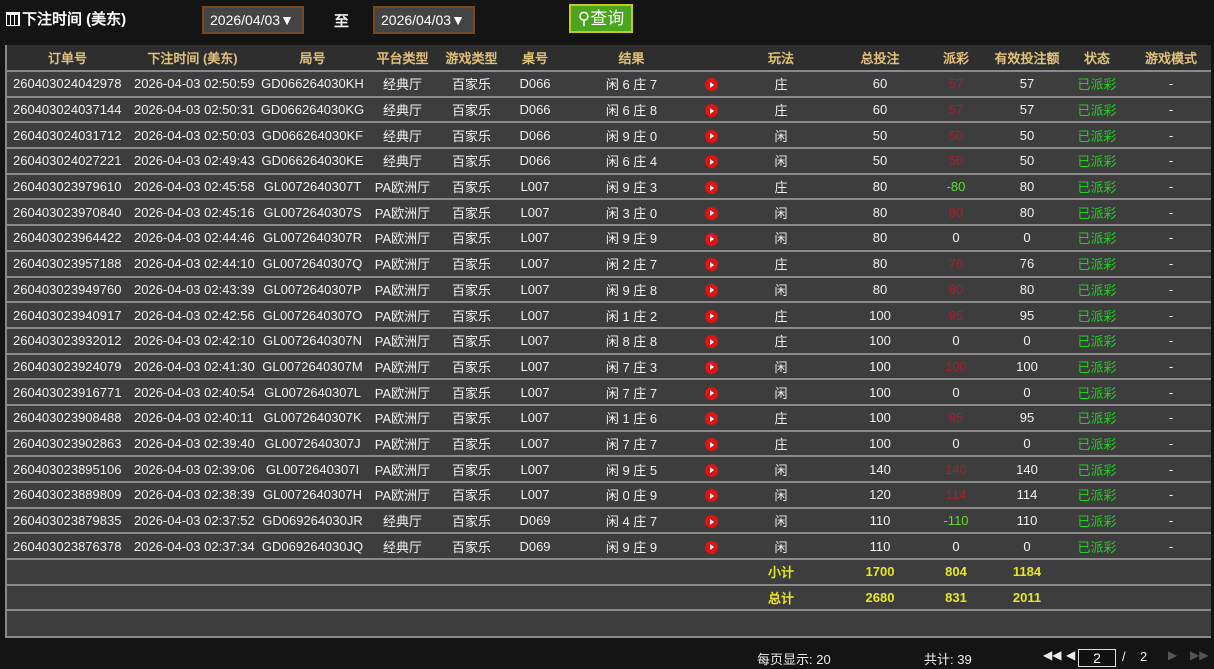 The width and height of the screenshot is (1214, 669). Describe the element at coordinates (1027, 468) in the screenshot. I see `valid-bet: 140` at that location.